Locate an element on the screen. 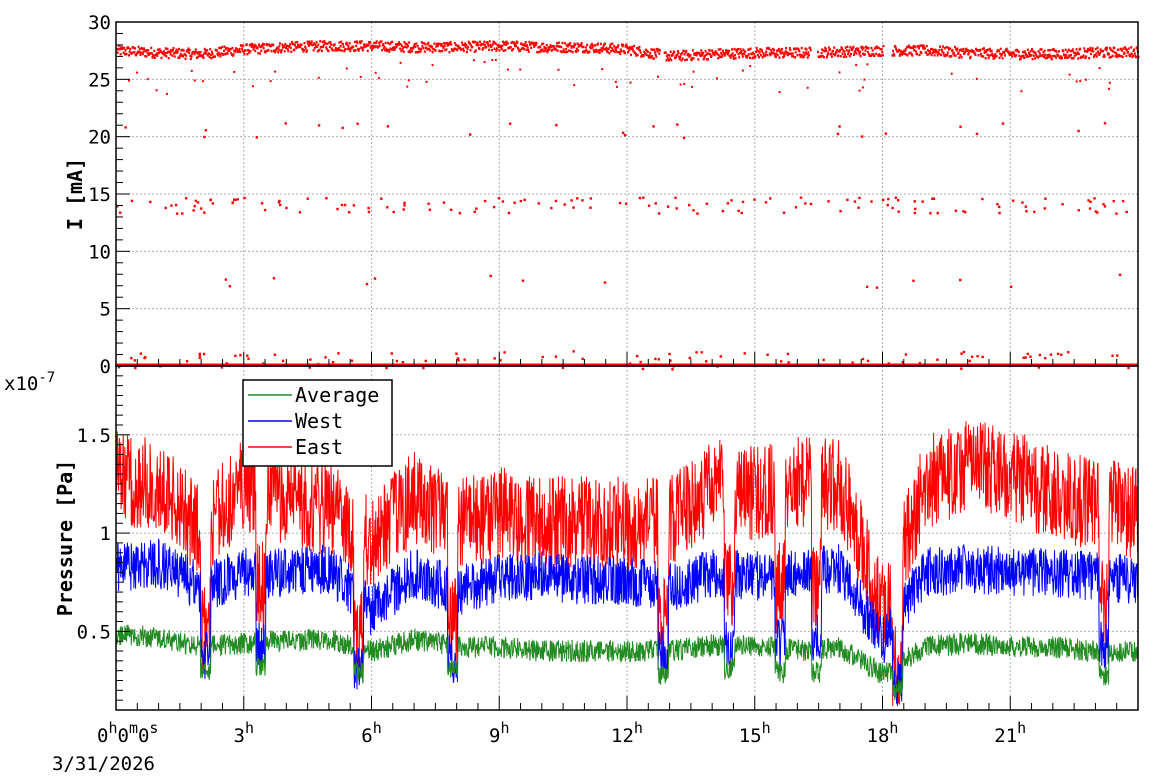 The width and height of the screenshot is (1158, 782). x-origin-unit: m is located at coordinates (133, 728).